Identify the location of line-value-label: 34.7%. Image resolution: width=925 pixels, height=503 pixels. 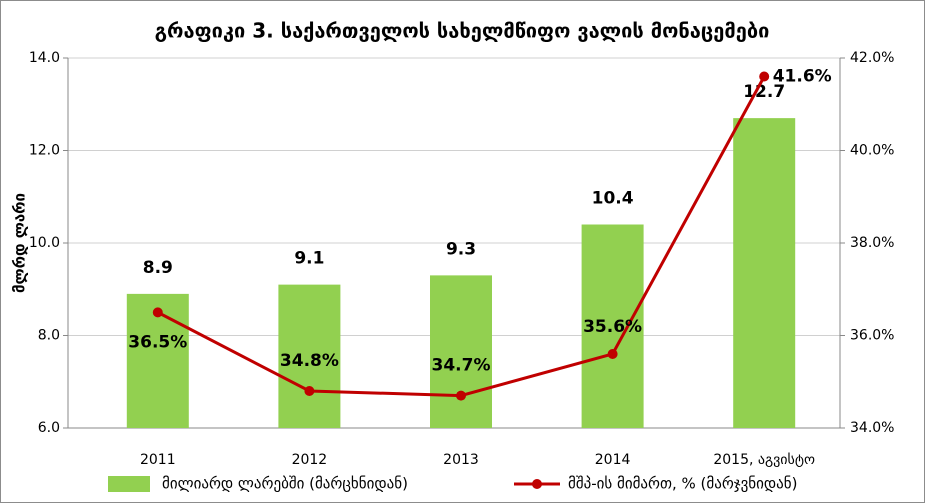
(461, 366).